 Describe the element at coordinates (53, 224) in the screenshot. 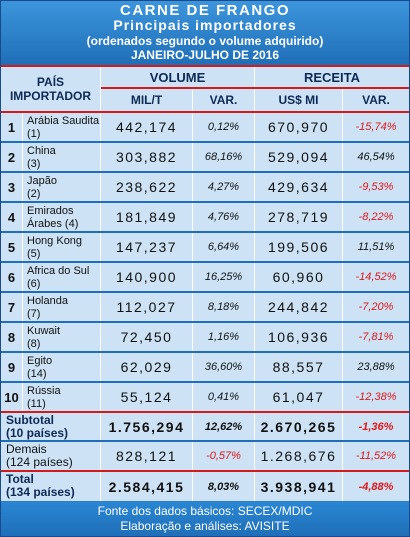

I see `row-country-prev-rank: Árabes (4)` at that location.